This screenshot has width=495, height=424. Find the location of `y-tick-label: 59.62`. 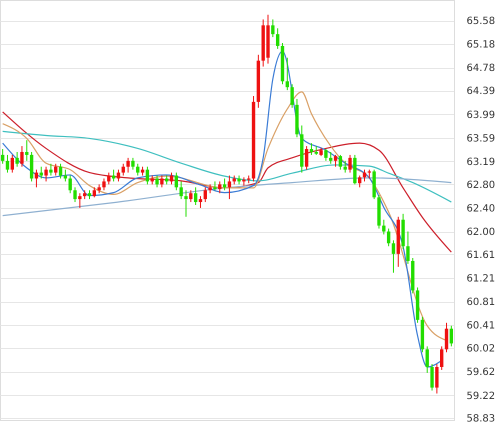

y-tick-label: 59.62 is located at coordinates (480, 372).